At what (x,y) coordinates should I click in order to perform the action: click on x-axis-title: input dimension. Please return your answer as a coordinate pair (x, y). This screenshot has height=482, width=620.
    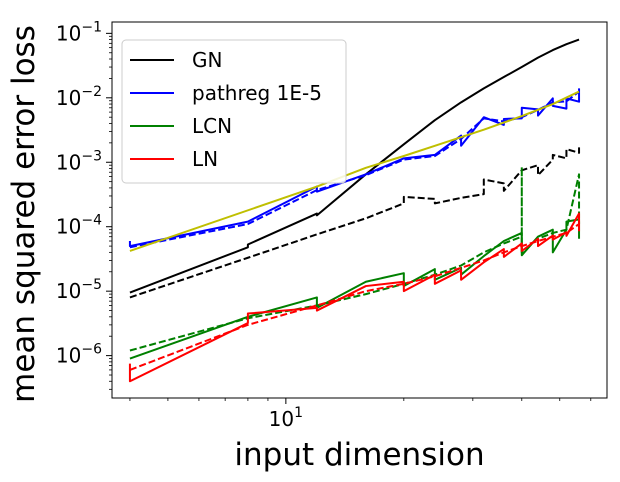
    Looking at the image, I should click on (359, 455).